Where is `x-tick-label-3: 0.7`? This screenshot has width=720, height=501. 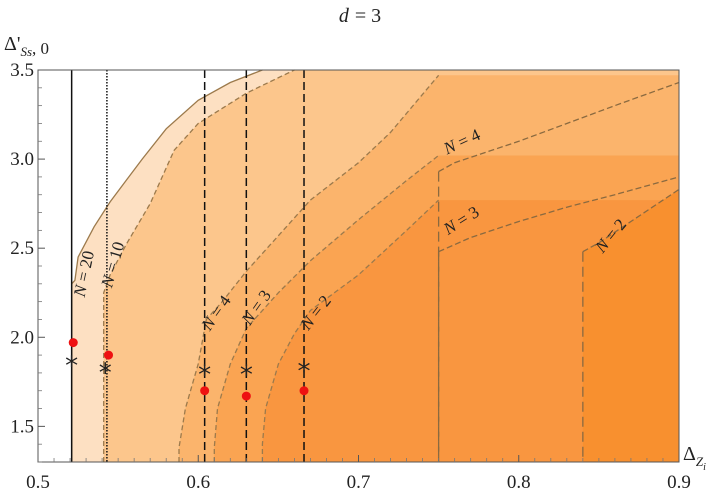
x-tick-label-3: 0.7 is located at coordinates (359, 482).